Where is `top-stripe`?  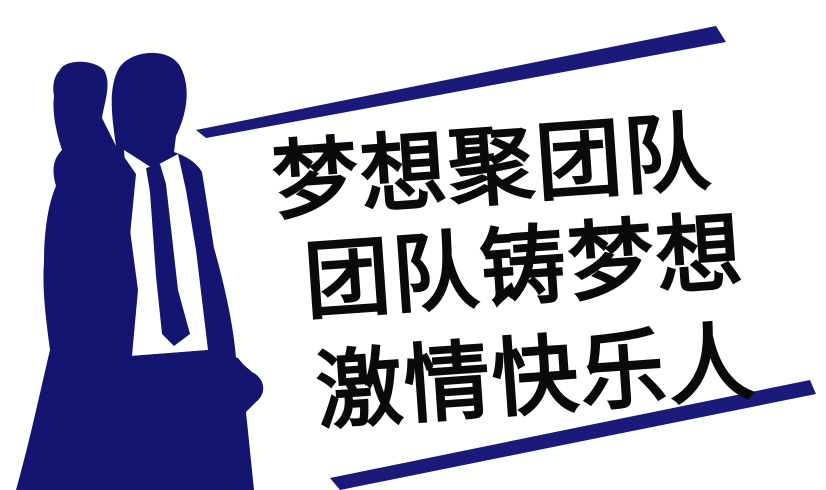
top-stripe is located at coordinates (461, 82).